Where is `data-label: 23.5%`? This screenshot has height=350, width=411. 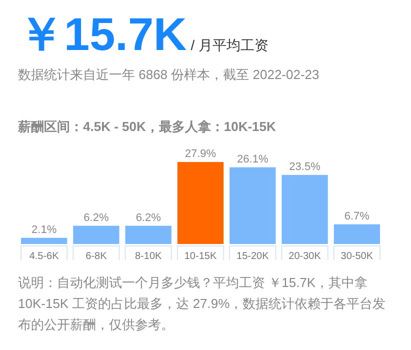
data-label: 23.5% is located at coordinates (305, 166).